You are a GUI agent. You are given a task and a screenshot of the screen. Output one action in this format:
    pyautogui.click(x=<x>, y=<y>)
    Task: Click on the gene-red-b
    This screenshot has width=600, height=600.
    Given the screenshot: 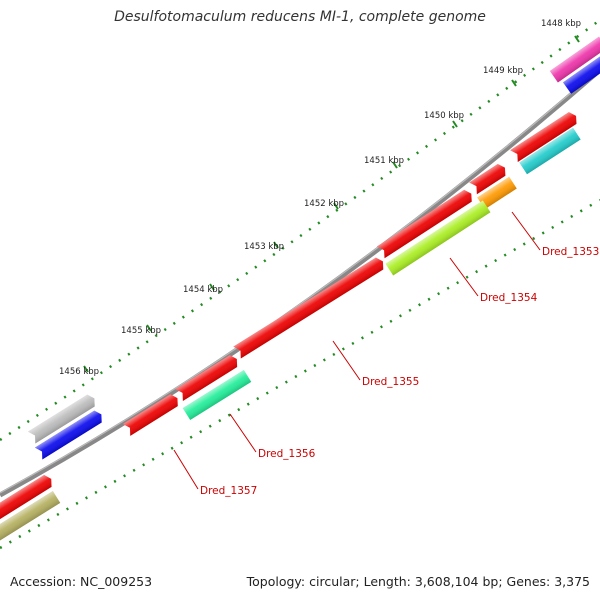 What is the action you would take?
    pyautogui.click(x=488, y=178)
    